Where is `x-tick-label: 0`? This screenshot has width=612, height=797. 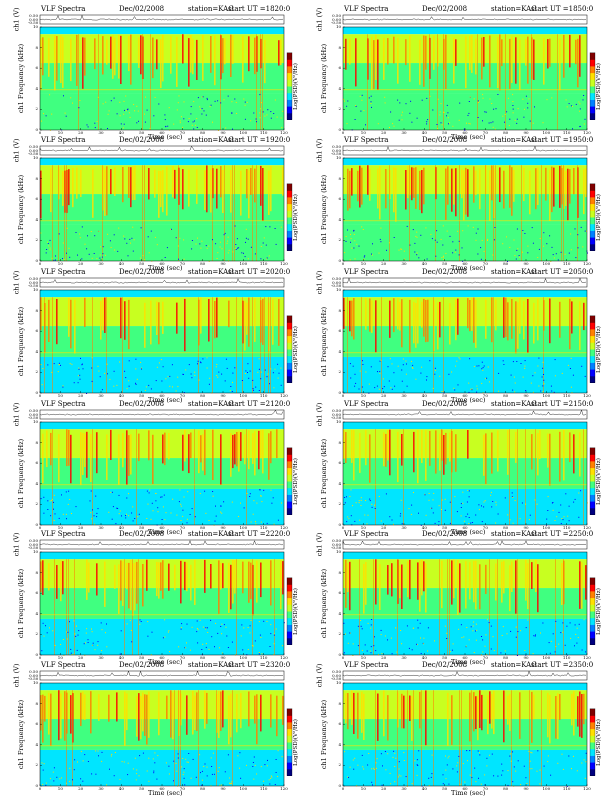 x-tick-label: 0 is located at coordinates (343, 788).